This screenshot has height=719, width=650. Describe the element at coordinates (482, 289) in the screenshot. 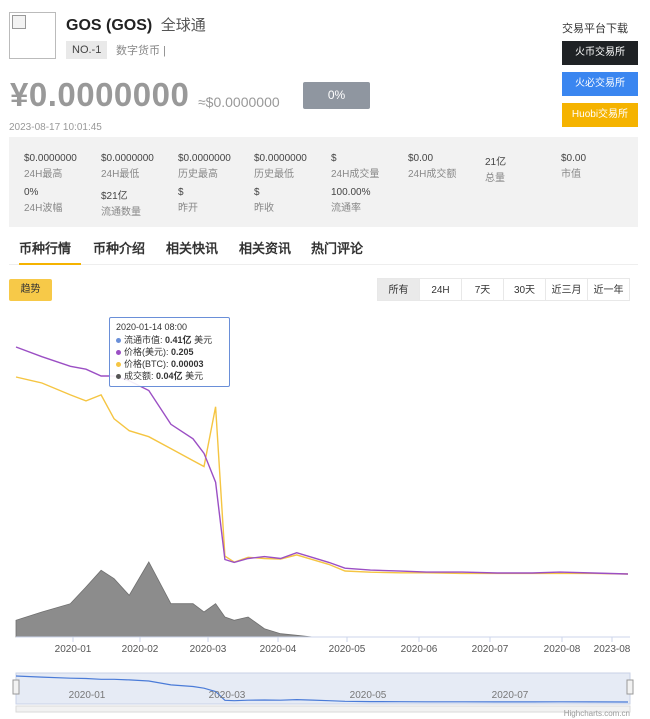

I see `range-7d: 7天` at that location.